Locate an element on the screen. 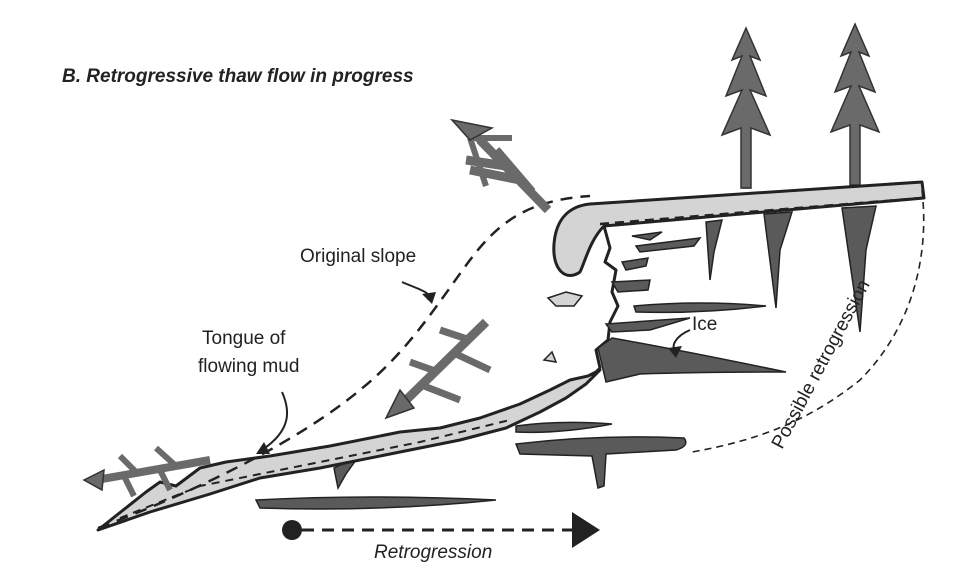 This screenshot has height=573, width=954. diagram-title: B. Retrogressive thaw flow in progress is located at coordinates (238, 76).